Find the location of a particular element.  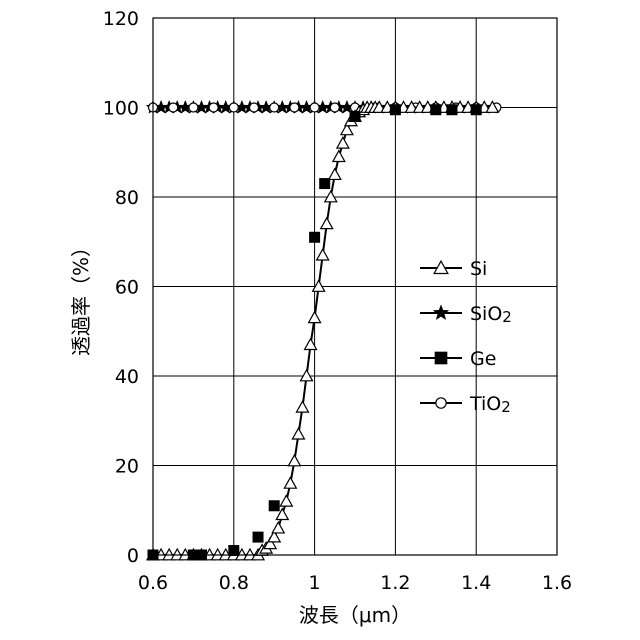

y-axis-title: 透過率（%） is located at coordinates (81, 296).